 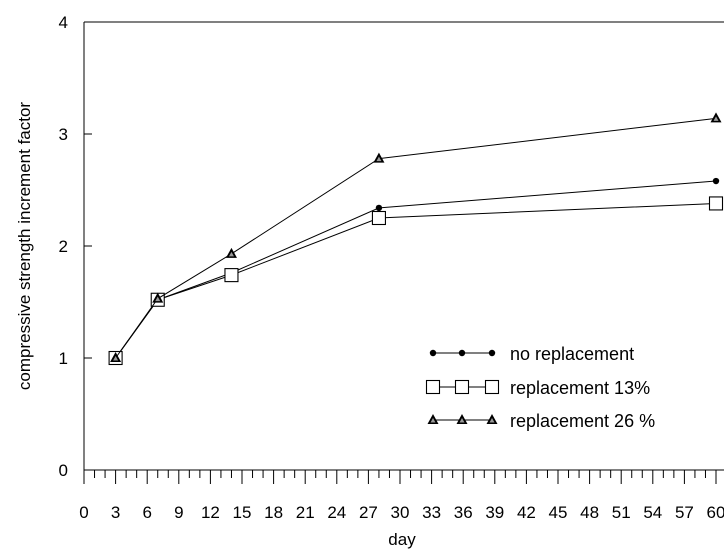 What do you see at coordinates (572, 354) in the screenshot?
I see `legend-label: no replacement` at bounding box center [572, 354].